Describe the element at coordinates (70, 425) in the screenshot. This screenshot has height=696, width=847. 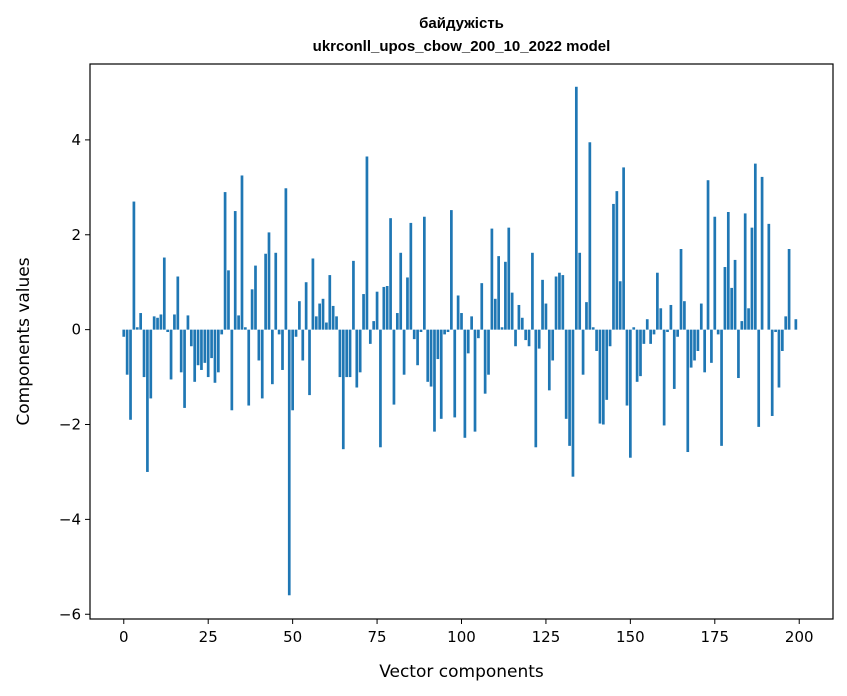
I see `y-tick-label: −2` at that location.